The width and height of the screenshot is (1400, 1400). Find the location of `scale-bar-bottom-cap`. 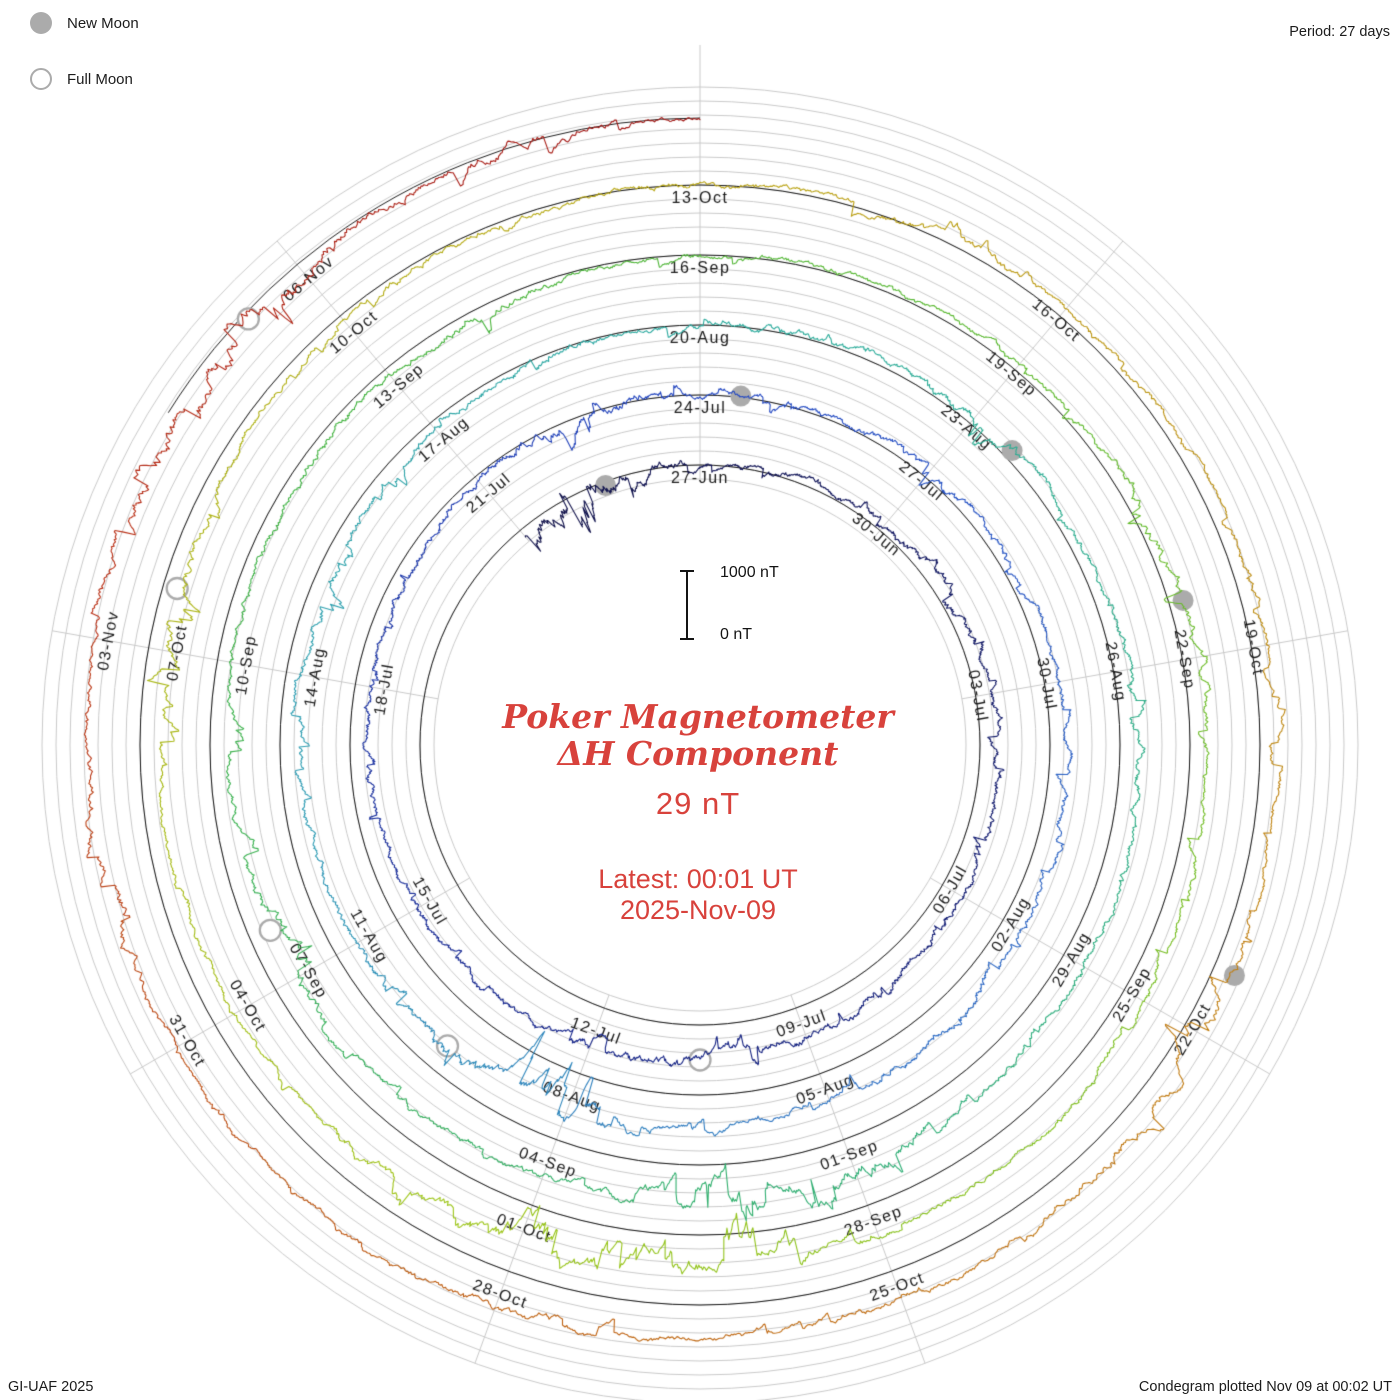

scale-bar-bottom-cap is located at coordinates (687, 639).